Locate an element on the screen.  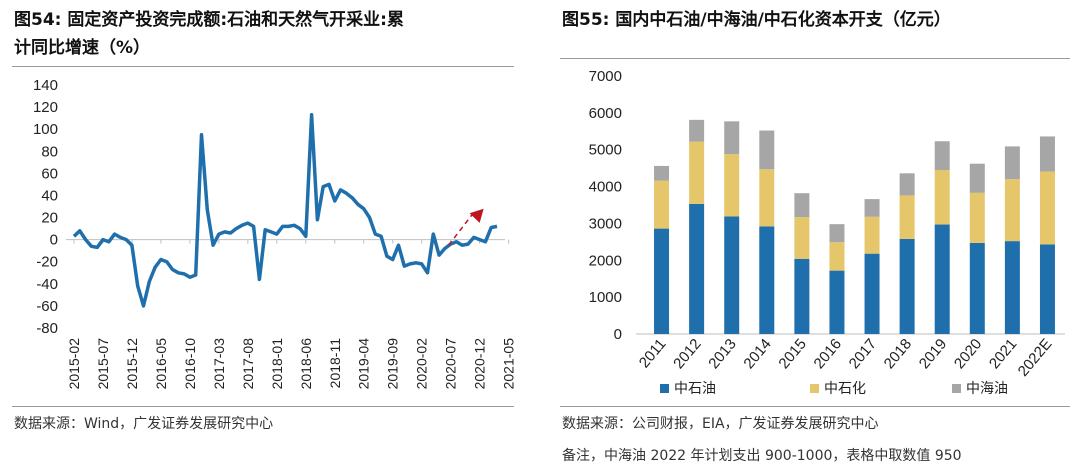
y-tick-label: 7000 is located at coordinates (605, 76).